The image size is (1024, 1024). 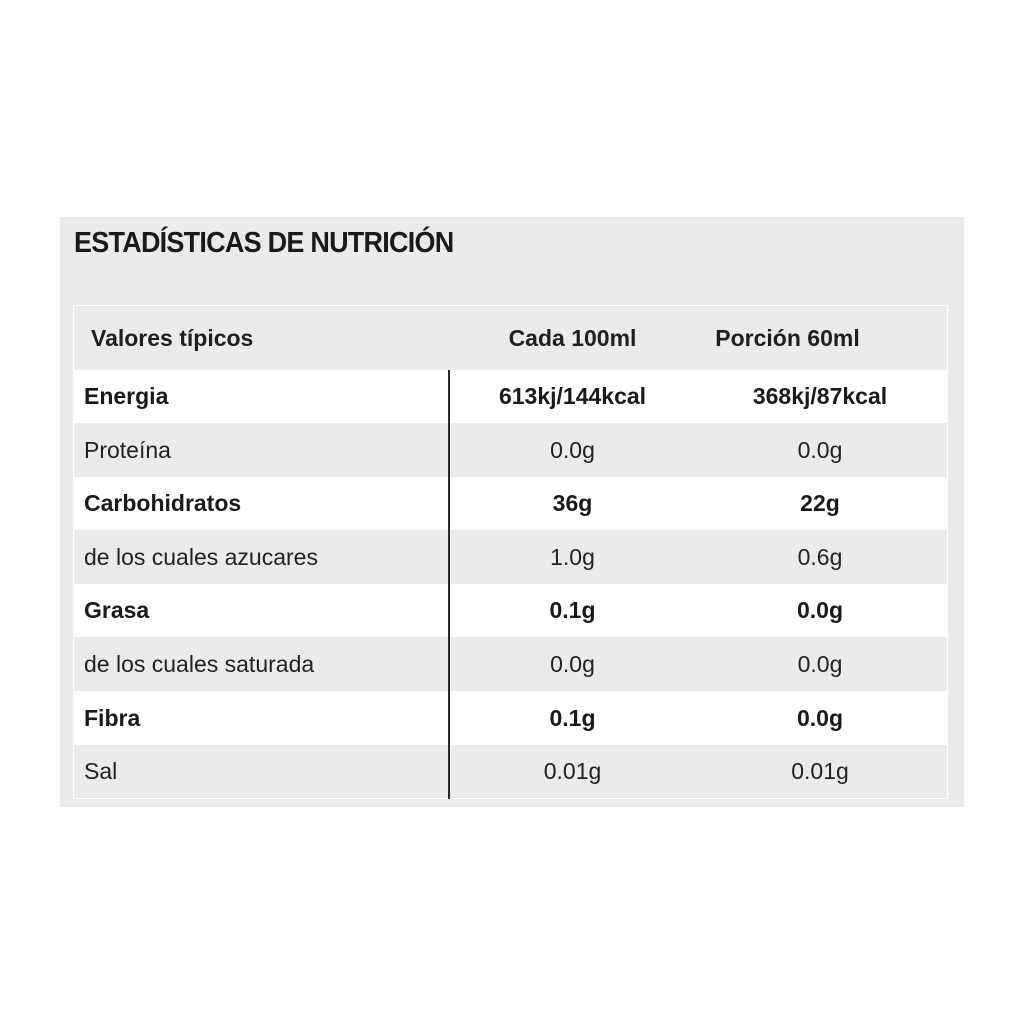 I want to click on table-row: de los cuales saturada 0.0g 0.0g, so click(x=510, y=664).